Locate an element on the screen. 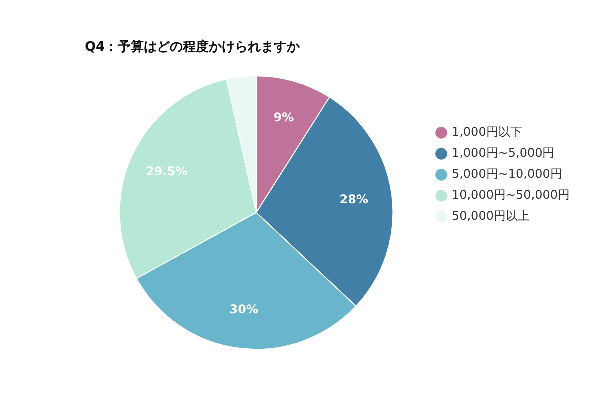 Image resolution: width=600 pixels, height=400 pixels. data-label: 30% is located at coordinates (244, 309).